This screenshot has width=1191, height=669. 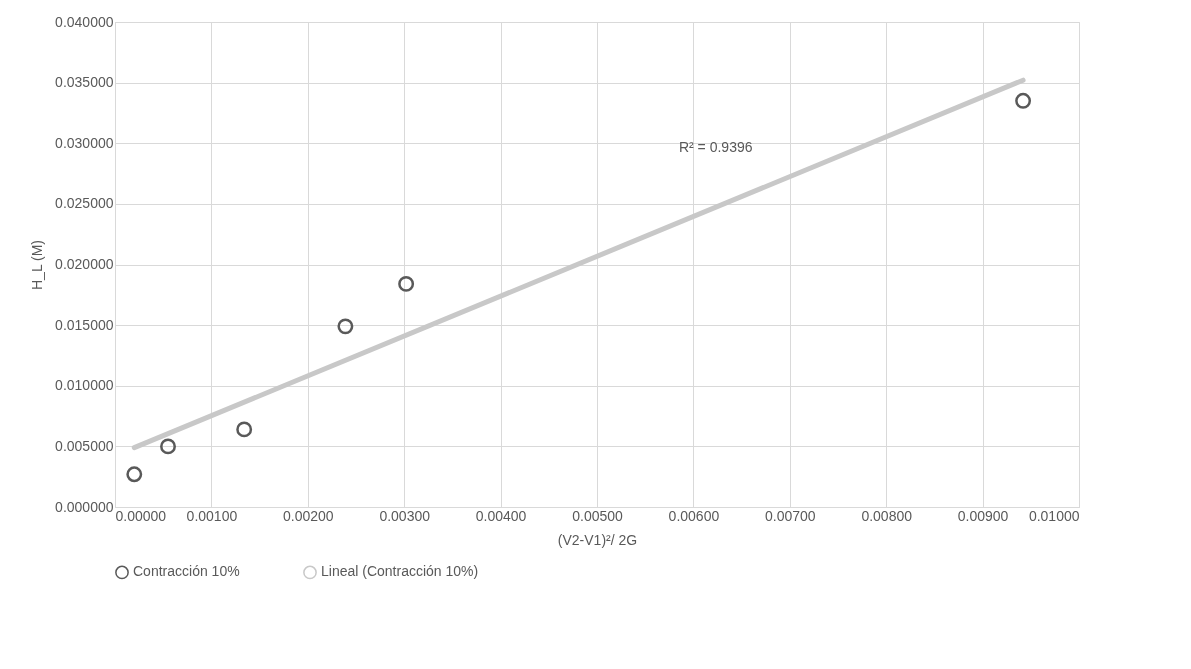 What do you see at coordinates (84, 324) in the screenshot?
I see `y-tick-label: 0.015000` at bounding box center [84, 324].